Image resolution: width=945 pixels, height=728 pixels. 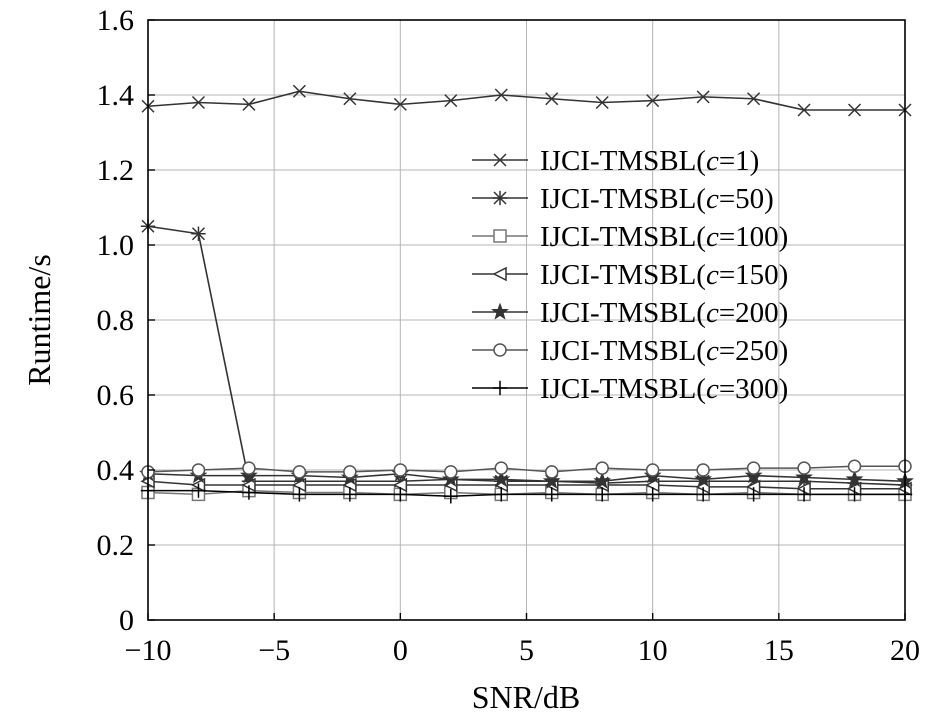 What do you see at coordinates (664, 389) in the screenshot?
I see `legend-label: IJCI-TMSBL(c=300)` at bounding box center [664, 389].